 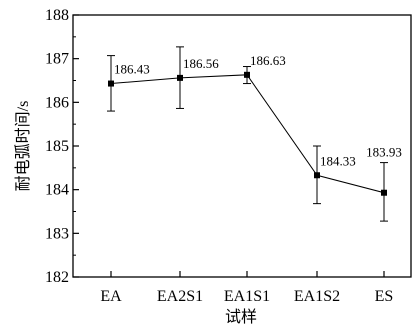 I want to click on x-tick-label: EA2S1, so click(x=180, y=296).